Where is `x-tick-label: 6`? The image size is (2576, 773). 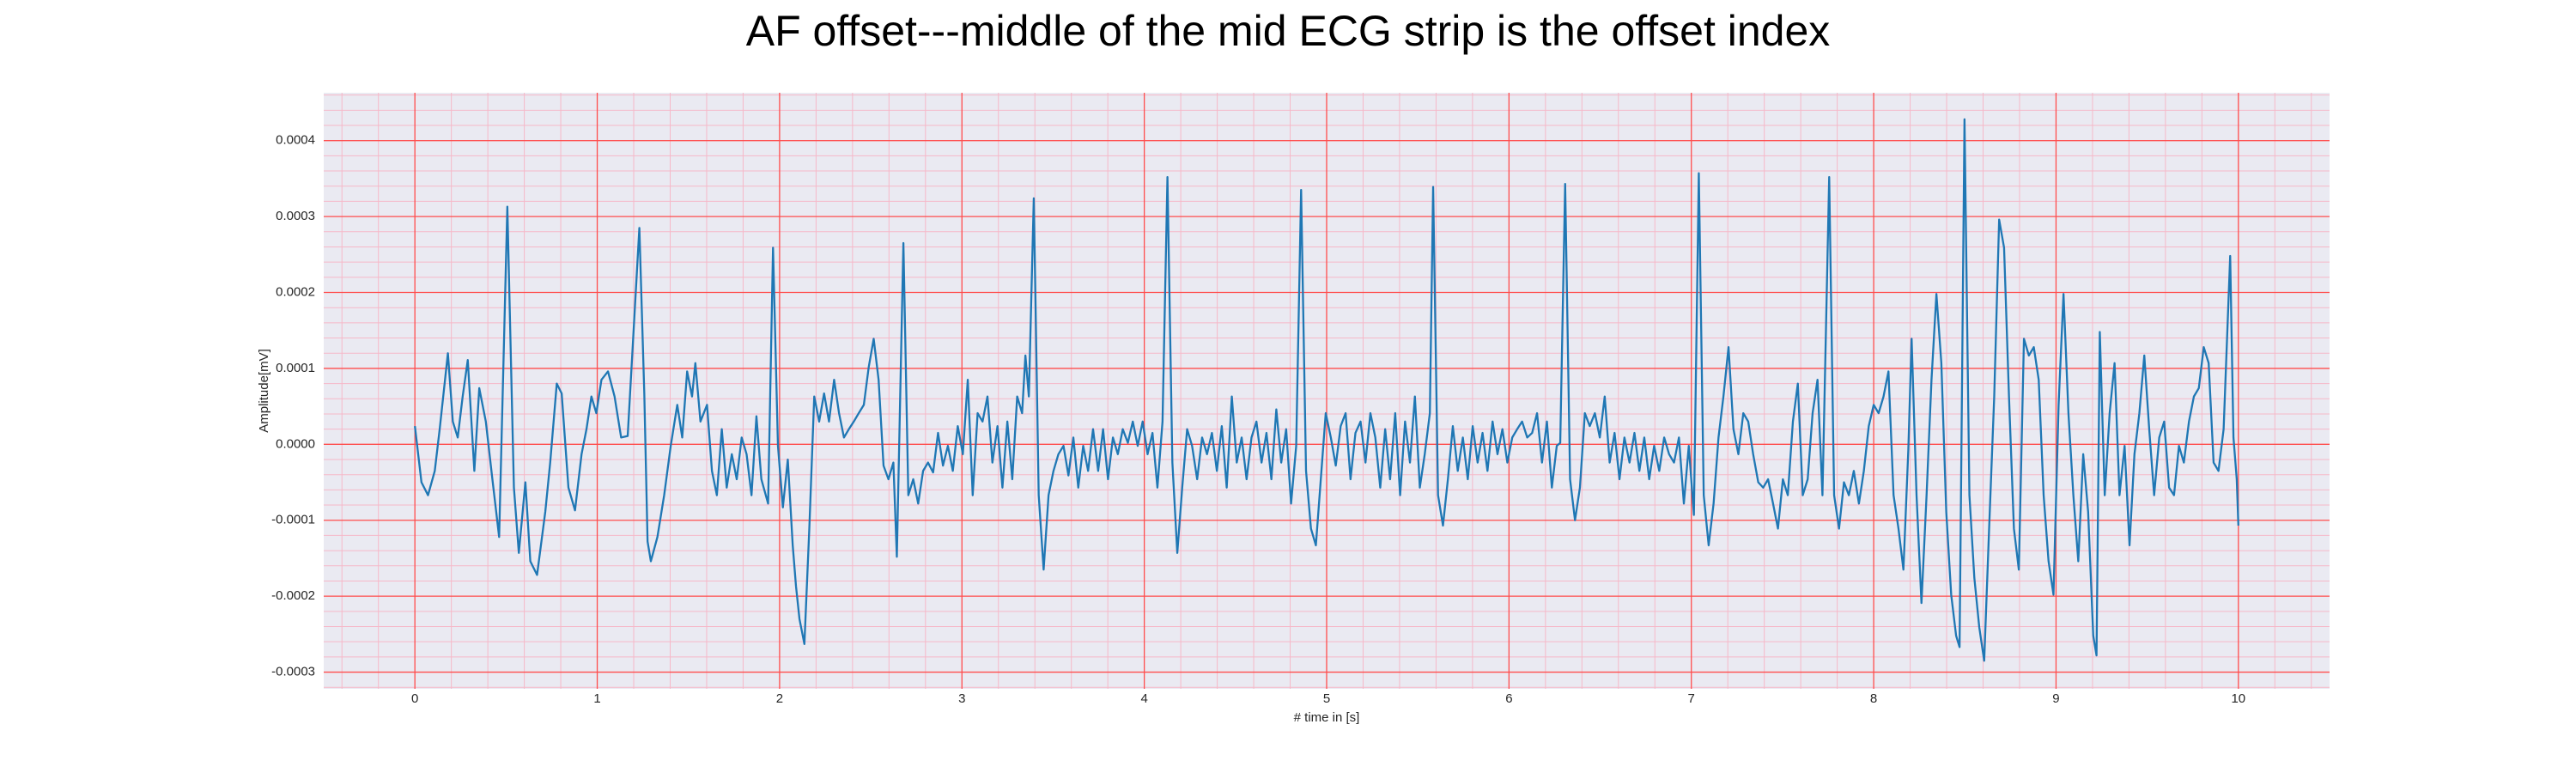 x-tick-label: 6 is located at coordinates (1508, 698).